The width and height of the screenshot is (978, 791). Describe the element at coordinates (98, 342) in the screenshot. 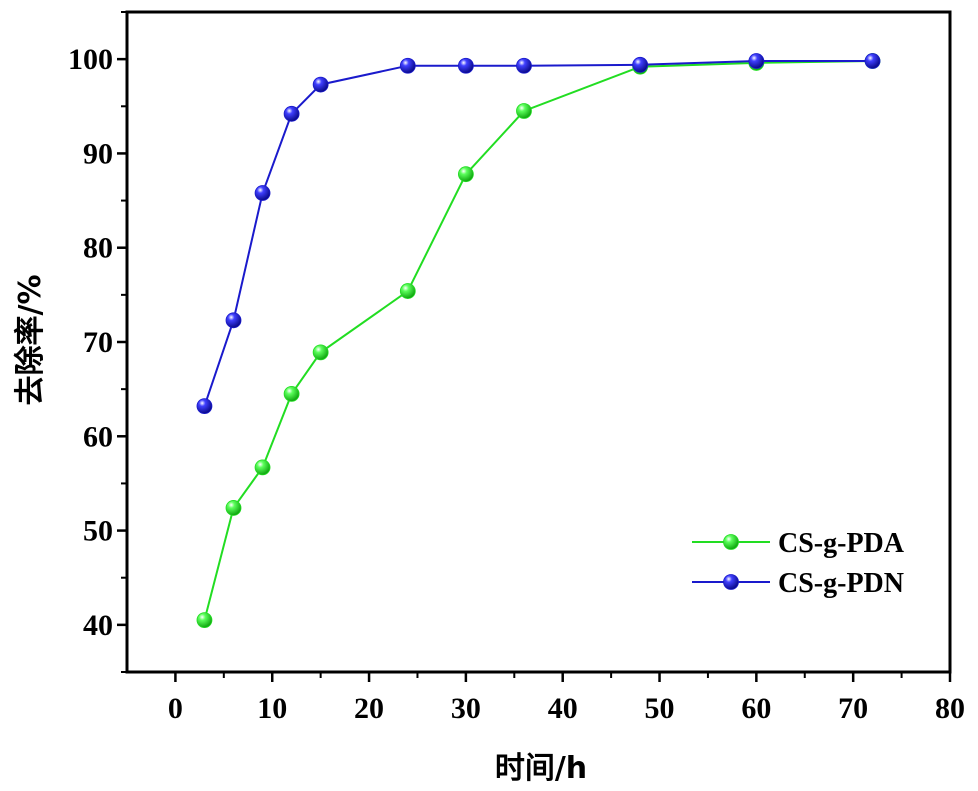

I see `y-tick-label: 70` at that location.